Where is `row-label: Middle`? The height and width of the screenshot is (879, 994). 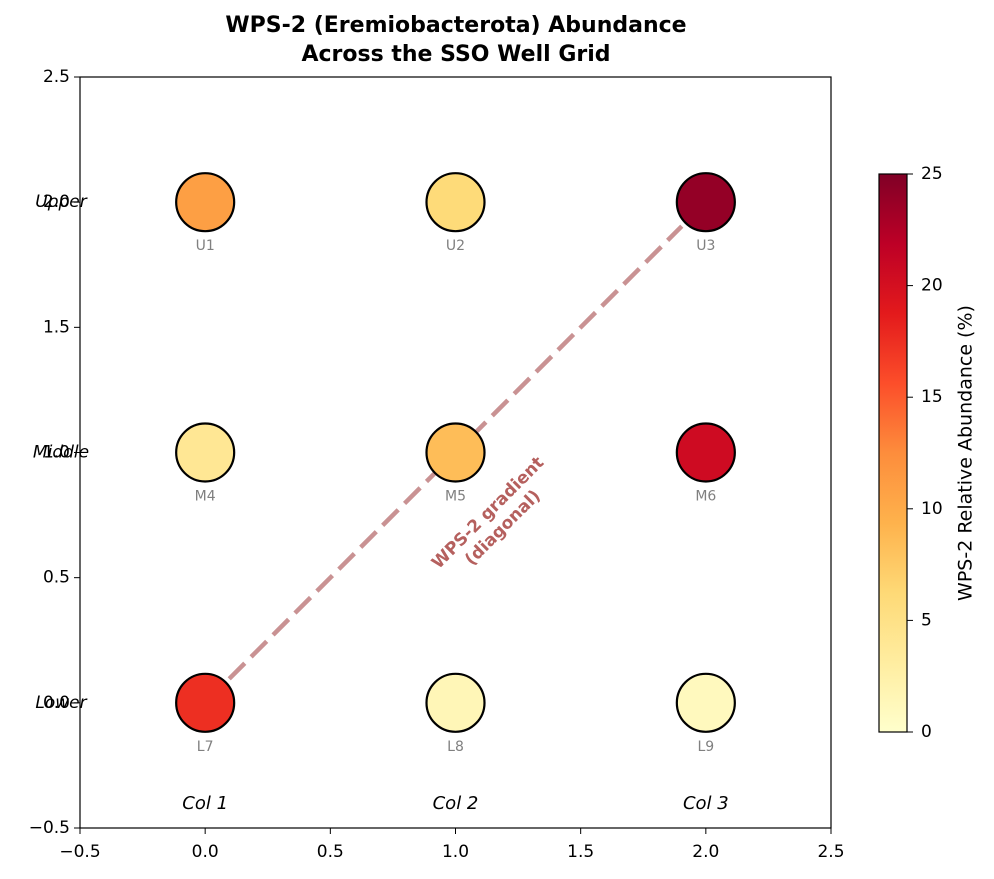
row-label: Middle is located at coordinates (61, 453).